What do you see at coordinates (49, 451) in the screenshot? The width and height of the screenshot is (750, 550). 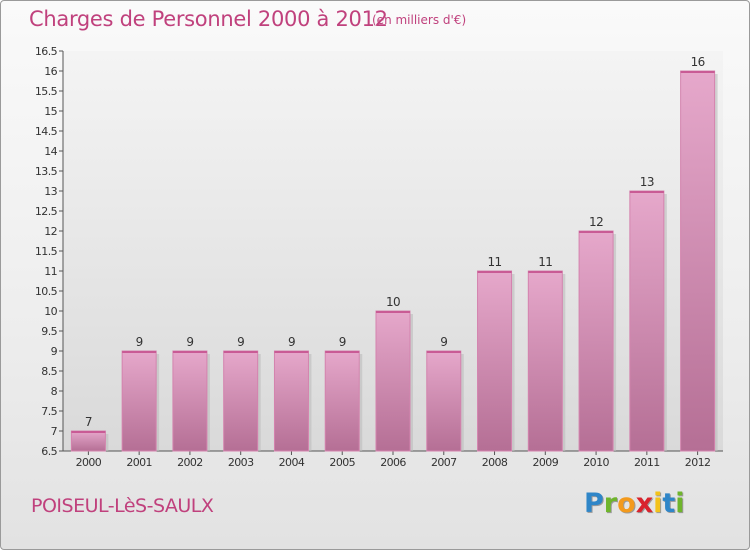 I see `y-tick-label: 6.5` at bounding box center [49, 451].